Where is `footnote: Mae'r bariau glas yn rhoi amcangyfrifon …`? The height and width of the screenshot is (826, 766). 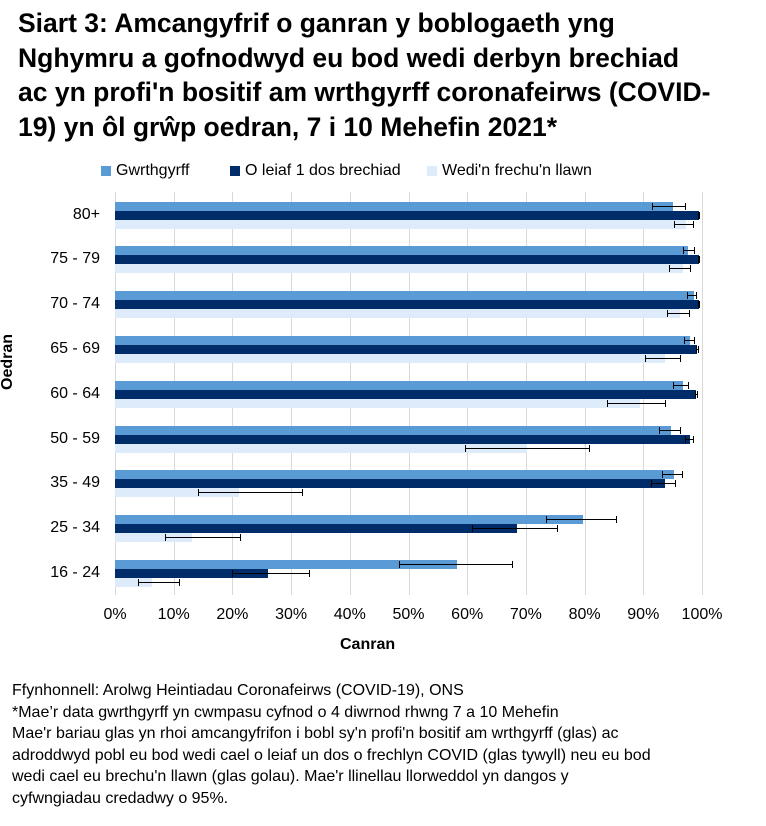 footnote: Mae'r bariau glas yn rhoi amcangyfrifon … is located at coordinates (315, 734).